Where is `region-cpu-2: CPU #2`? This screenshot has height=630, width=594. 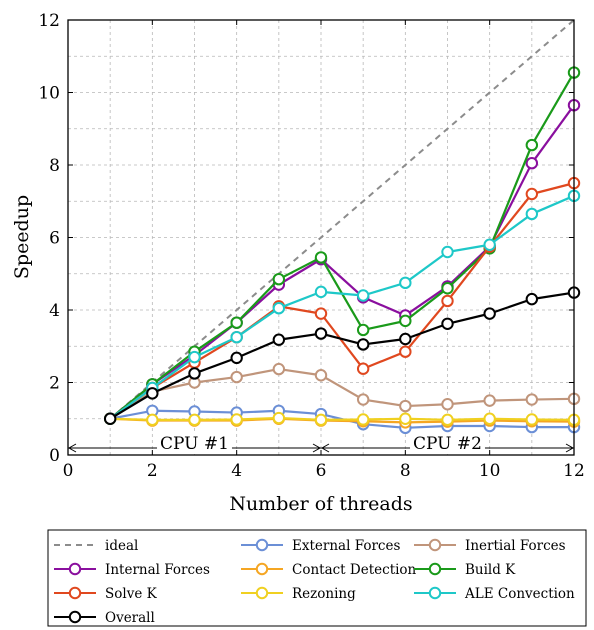
region-cpu-2: CPU #2 is located at coordinates (447, 444).